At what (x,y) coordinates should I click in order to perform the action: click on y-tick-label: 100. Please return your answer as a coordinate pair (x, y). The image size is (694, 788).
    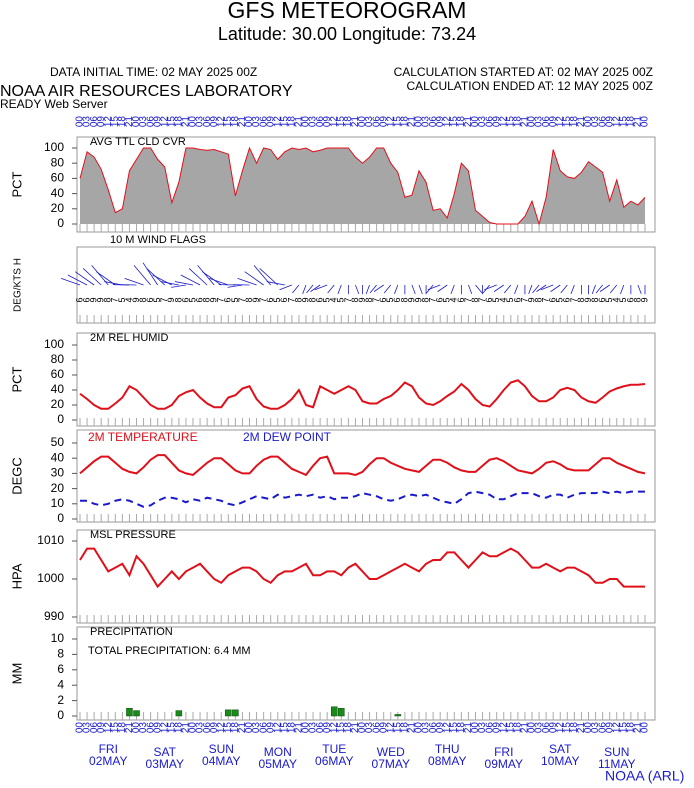
    Looking at the image, I should click on (54, 147).